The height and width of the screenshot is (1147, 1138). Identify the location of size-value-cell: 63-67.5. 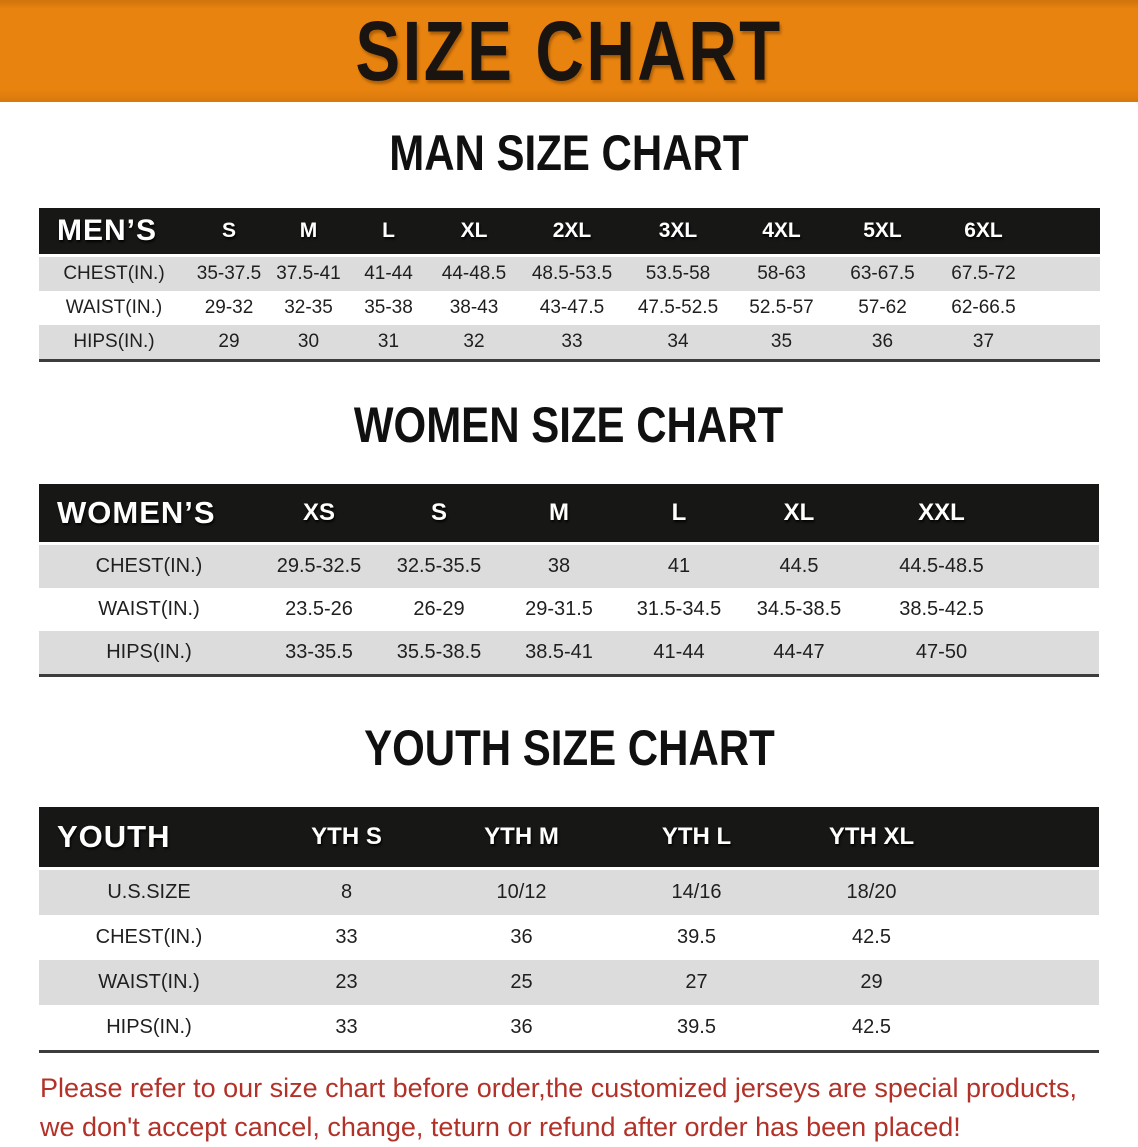
(882, 273).